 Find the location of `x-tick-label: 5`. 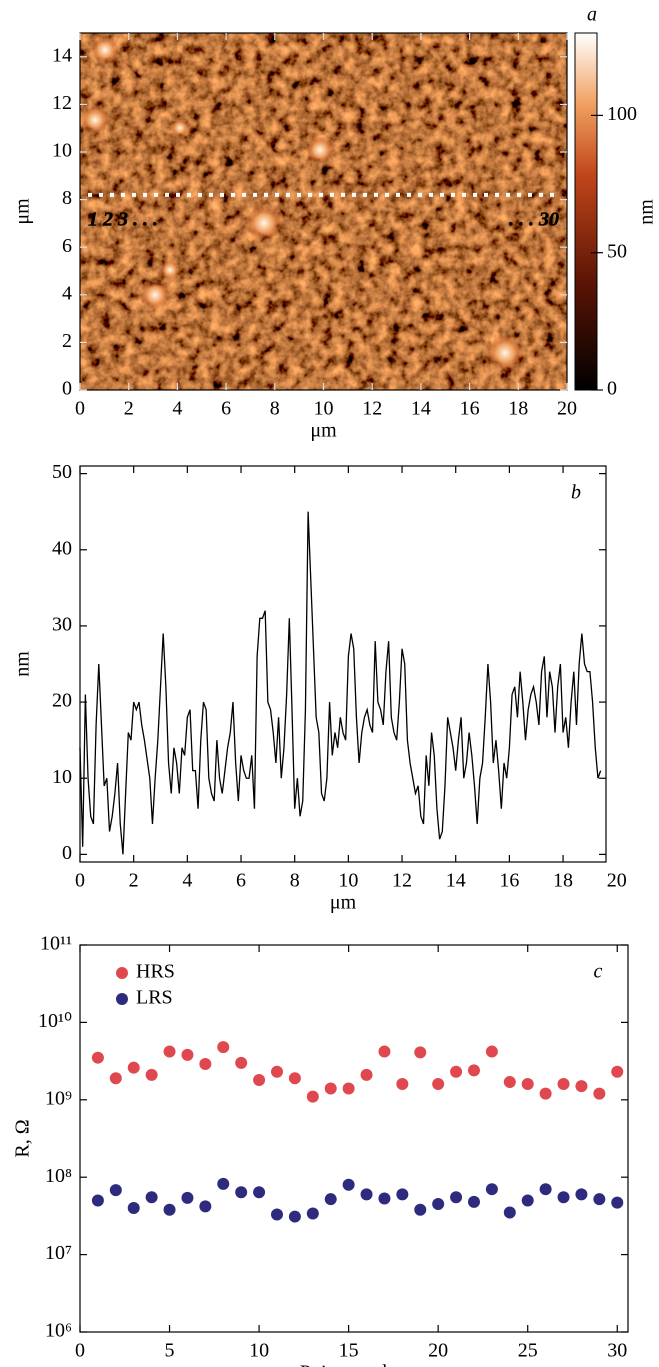

x-tick-label: 5 is located at coordinates (170, 1351).